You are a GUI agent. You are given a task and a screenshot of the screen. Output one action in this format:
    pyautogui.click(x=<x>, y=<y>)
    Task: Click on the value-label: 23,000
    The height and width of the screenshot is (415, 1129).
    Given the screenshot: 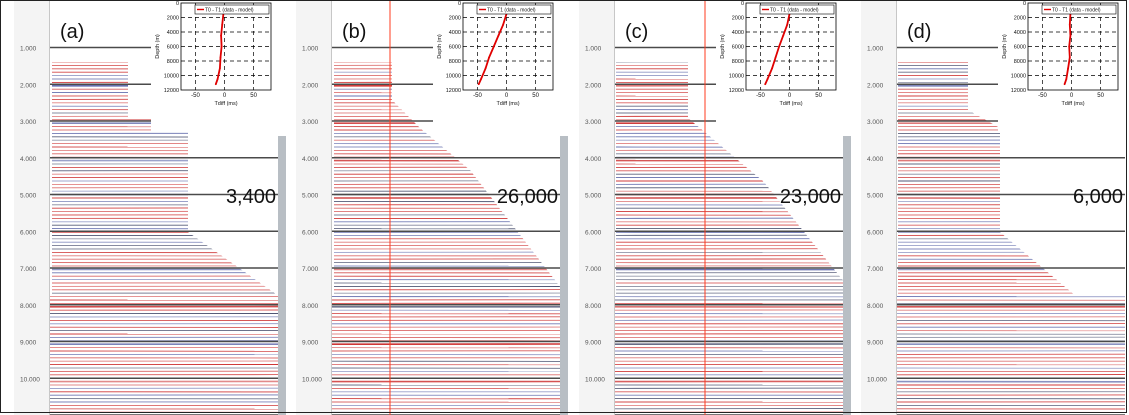 What is the action you would take?
    pyautogui.click(x=810, y=197)
    